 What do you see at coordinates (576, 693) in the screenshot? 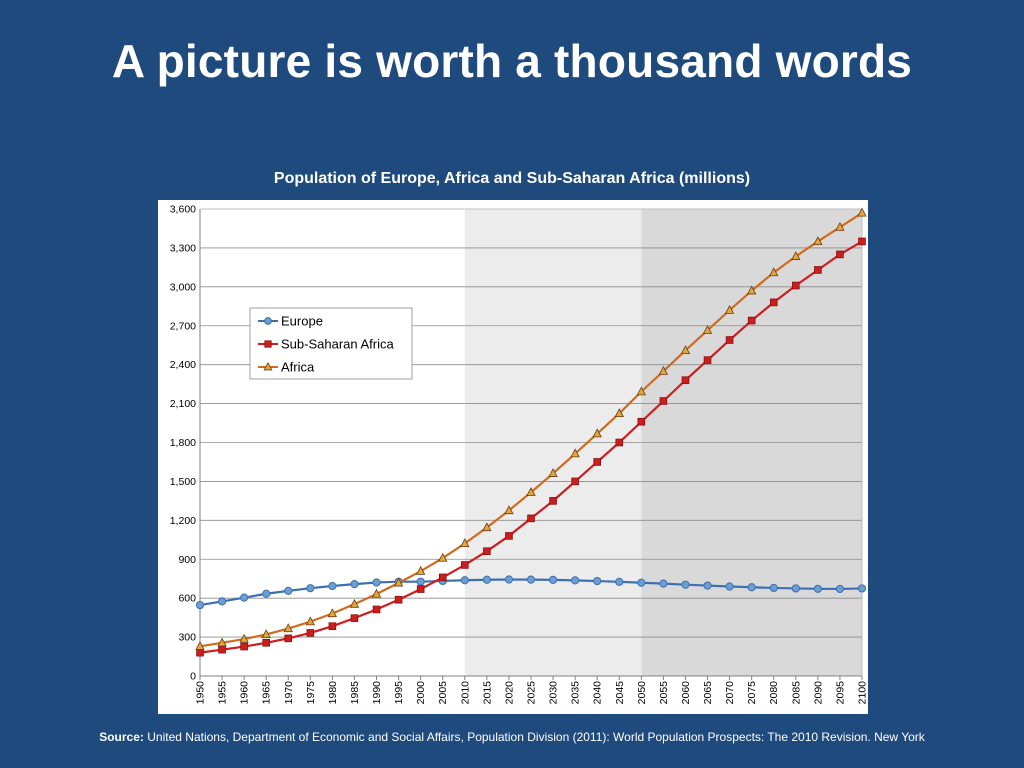
I see `x-tick-label: 2035` at bounding box center [576, 693].